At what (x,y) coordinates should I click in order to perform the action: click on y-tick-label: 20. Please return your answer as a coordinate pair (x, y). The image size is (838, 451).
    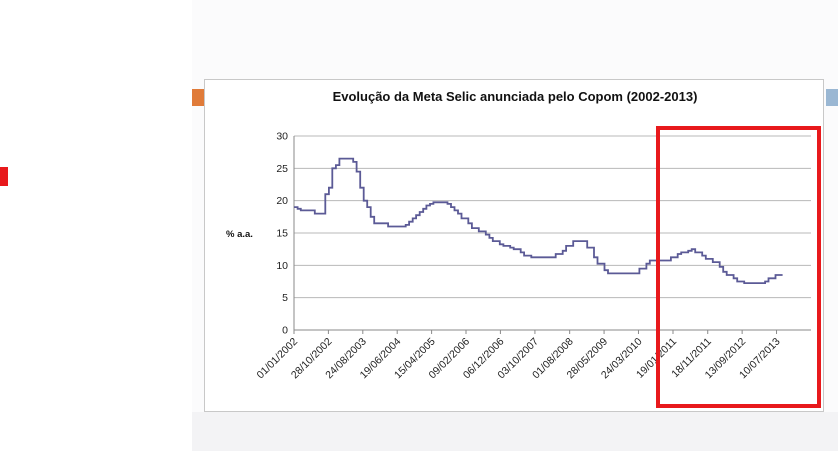
    Looking at the image, I should click on (282, 201).